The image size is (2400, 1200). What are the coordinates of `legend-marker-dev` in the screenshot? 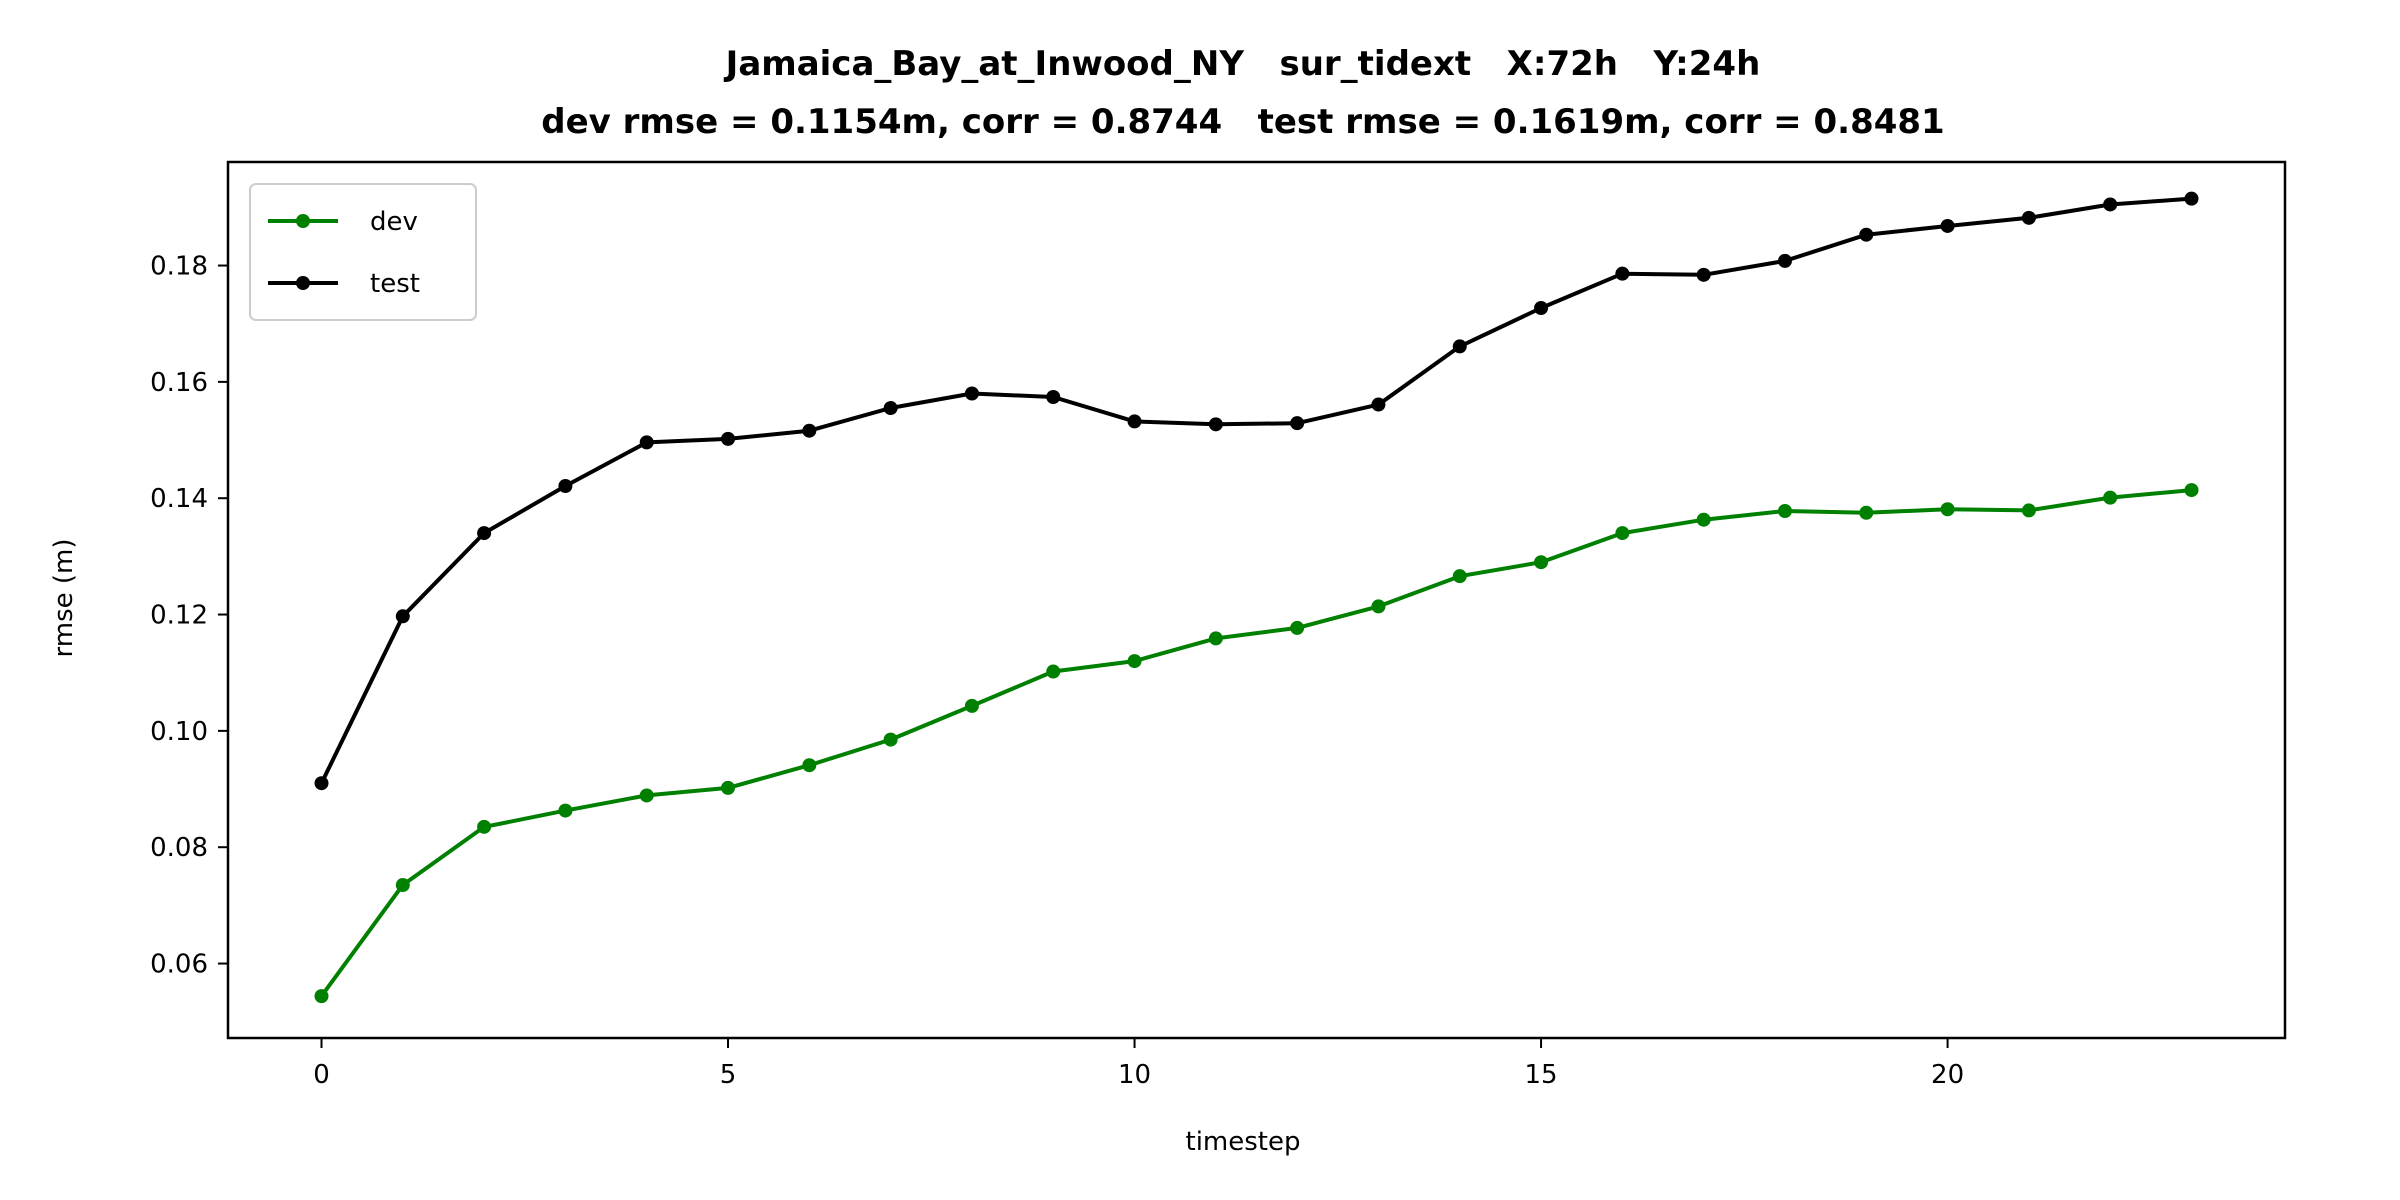 It's located at (303, 221).